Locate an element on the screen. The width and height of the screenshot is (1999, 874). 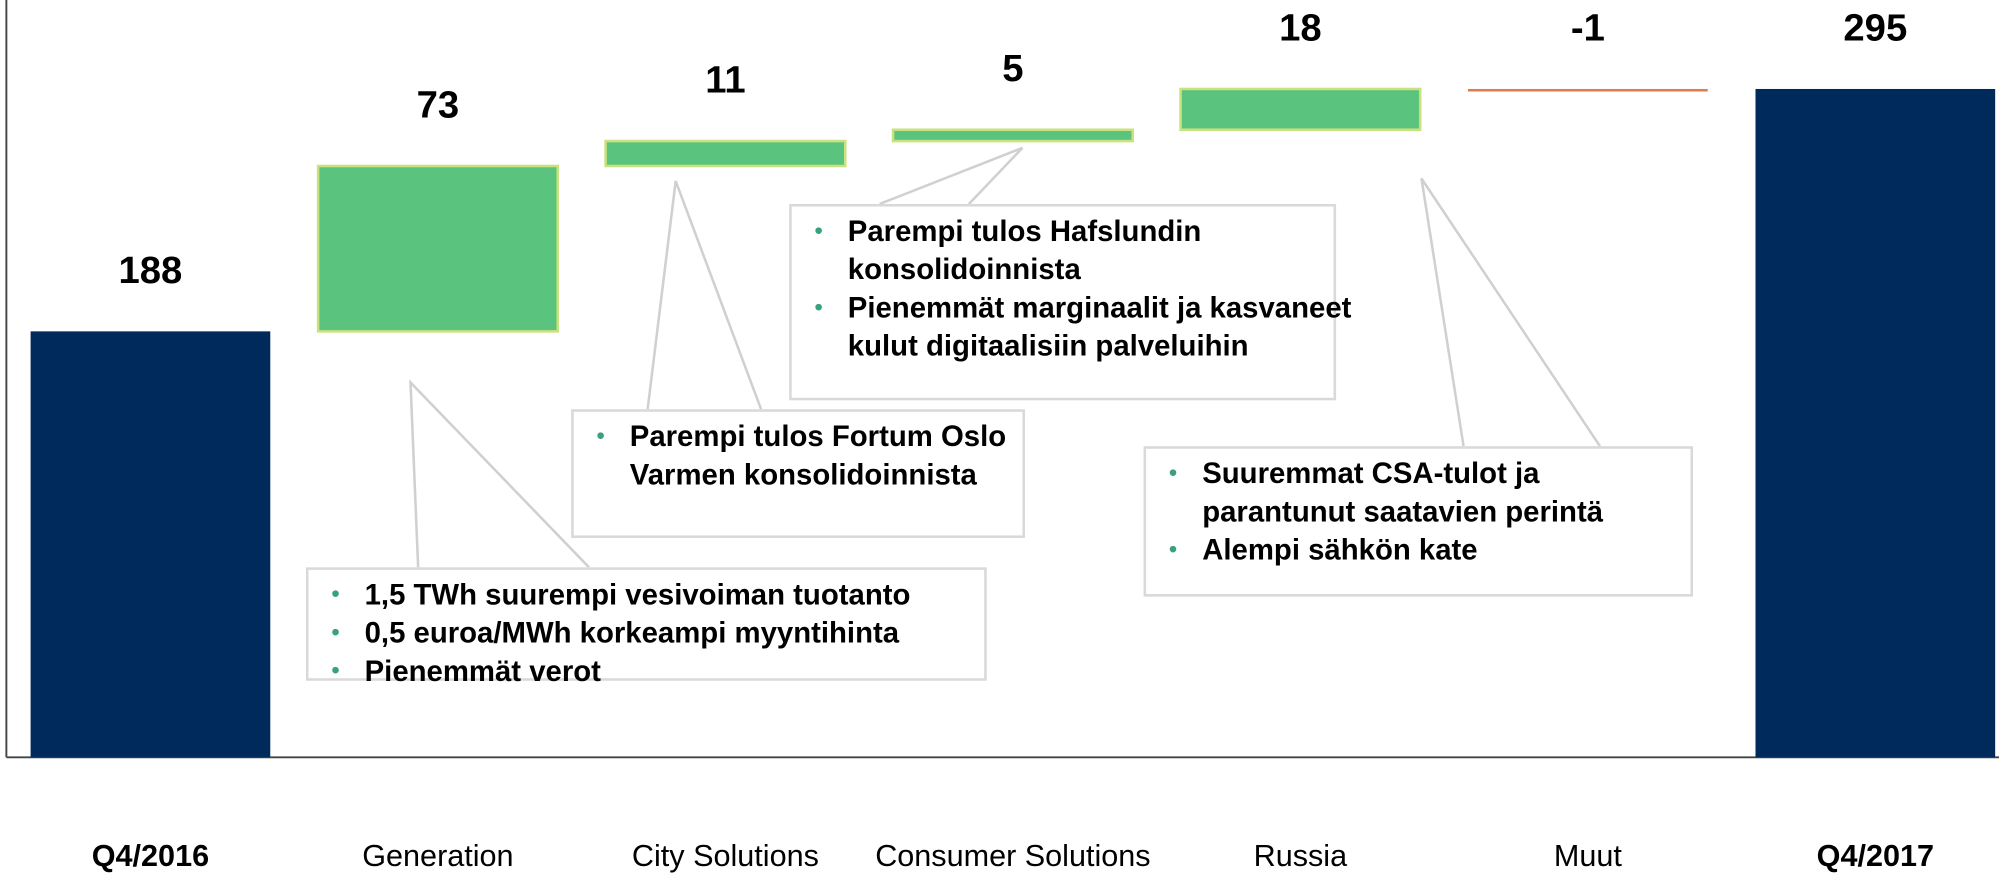
data-label: 188 is located at coordinates (151, 270).